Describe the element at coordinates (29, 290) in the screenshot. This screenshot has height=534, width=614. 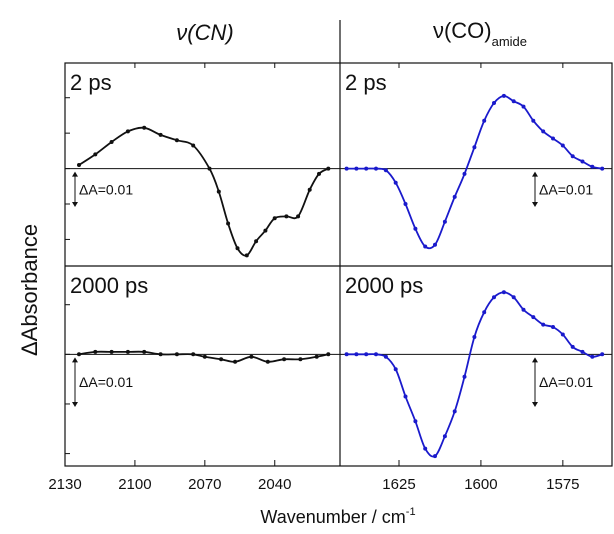
I see `y-axis-label: ΔAbsorbance` at that location.